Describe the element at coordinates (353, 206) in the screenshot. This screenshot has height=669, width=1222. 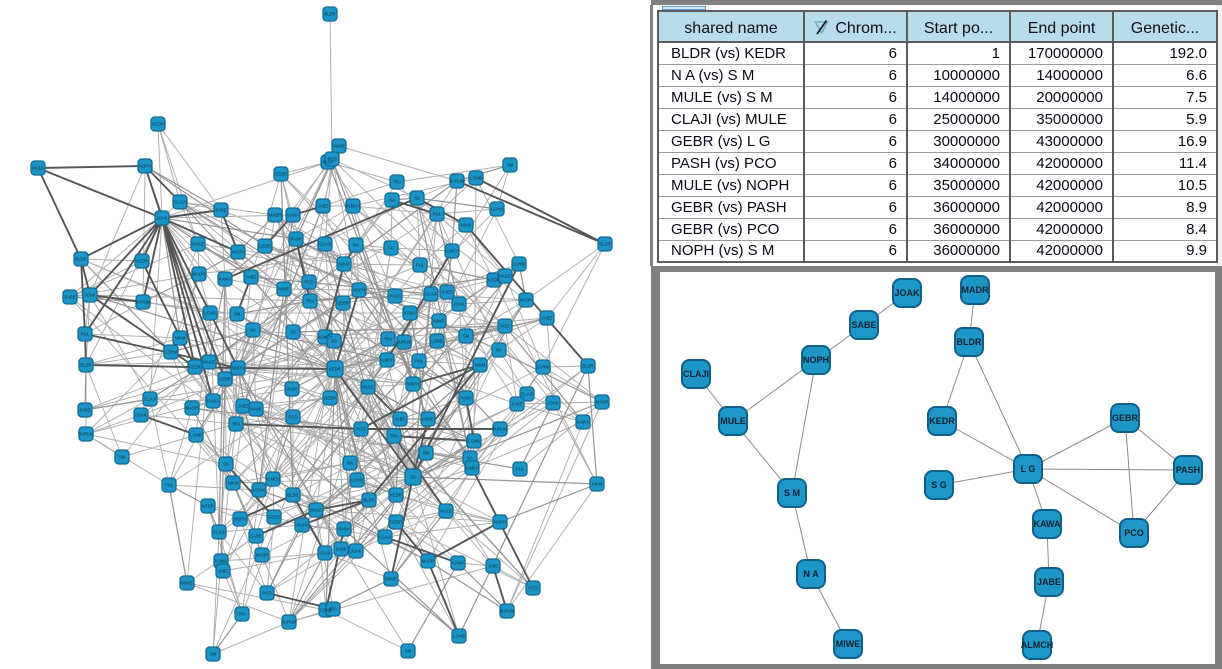
I see `svg-text: ALMCH` at that location.